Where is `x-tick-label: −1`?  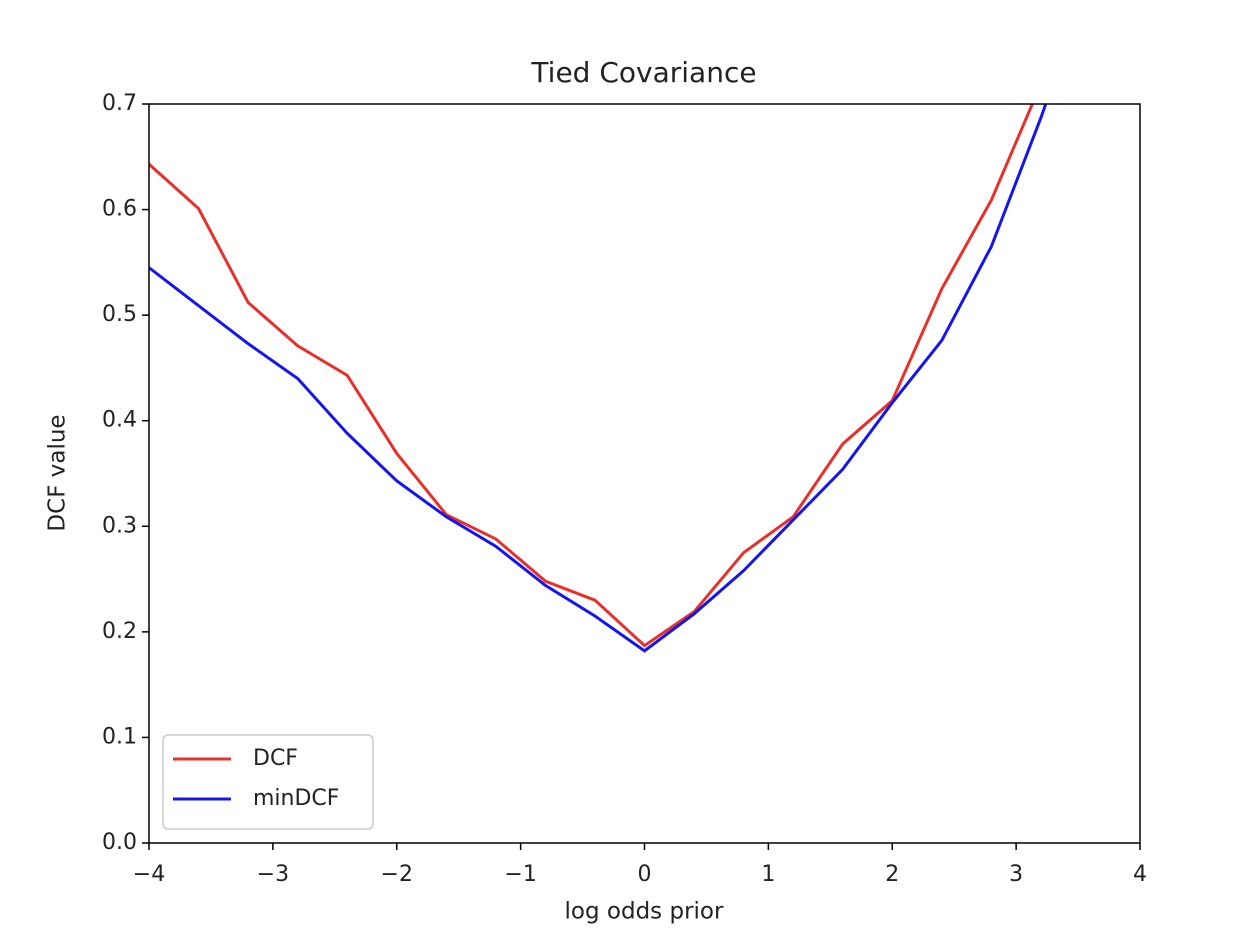 x-tick-label: −1 is located at coordinates (520, 874).